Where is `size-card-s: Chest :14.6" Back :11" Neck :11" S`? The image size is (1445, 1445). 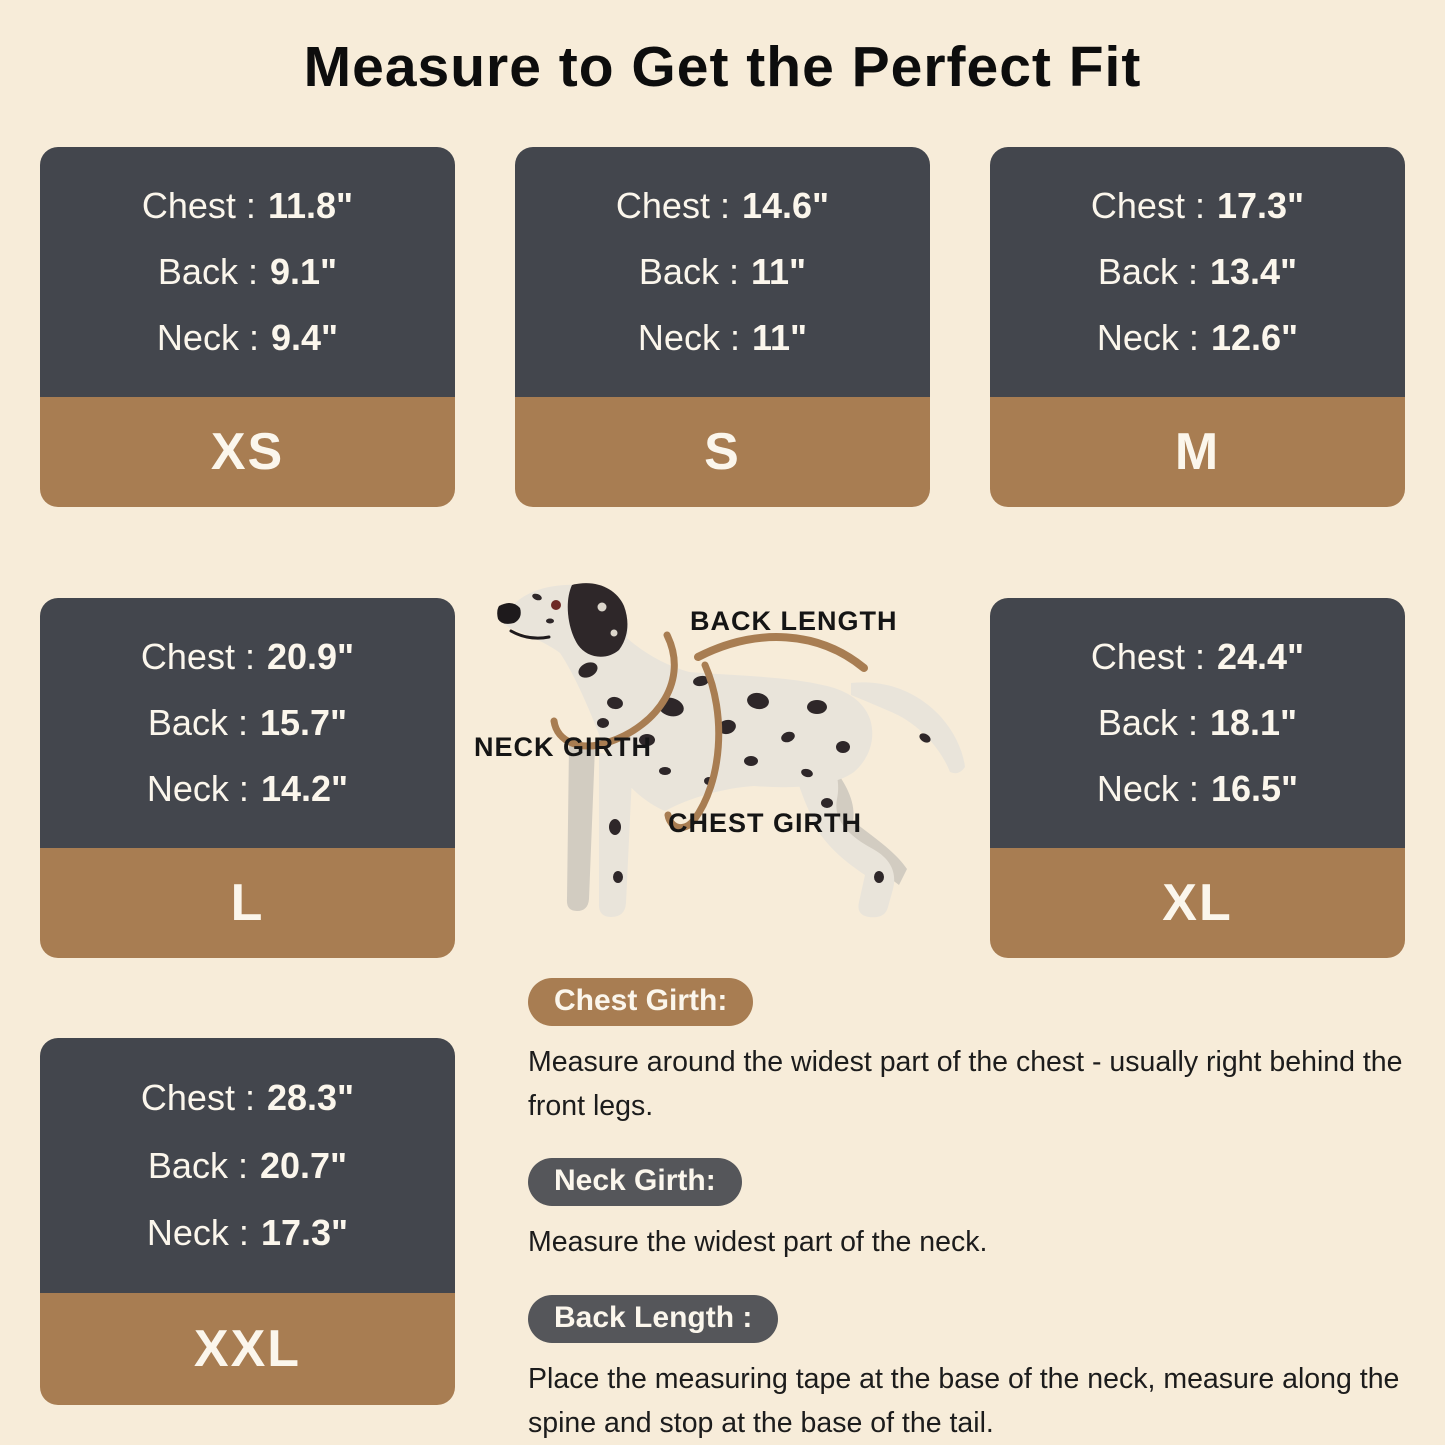 size-card-s: Chest :14.6" Back :11" Neck :11" S is located at coordinates (722, 327).